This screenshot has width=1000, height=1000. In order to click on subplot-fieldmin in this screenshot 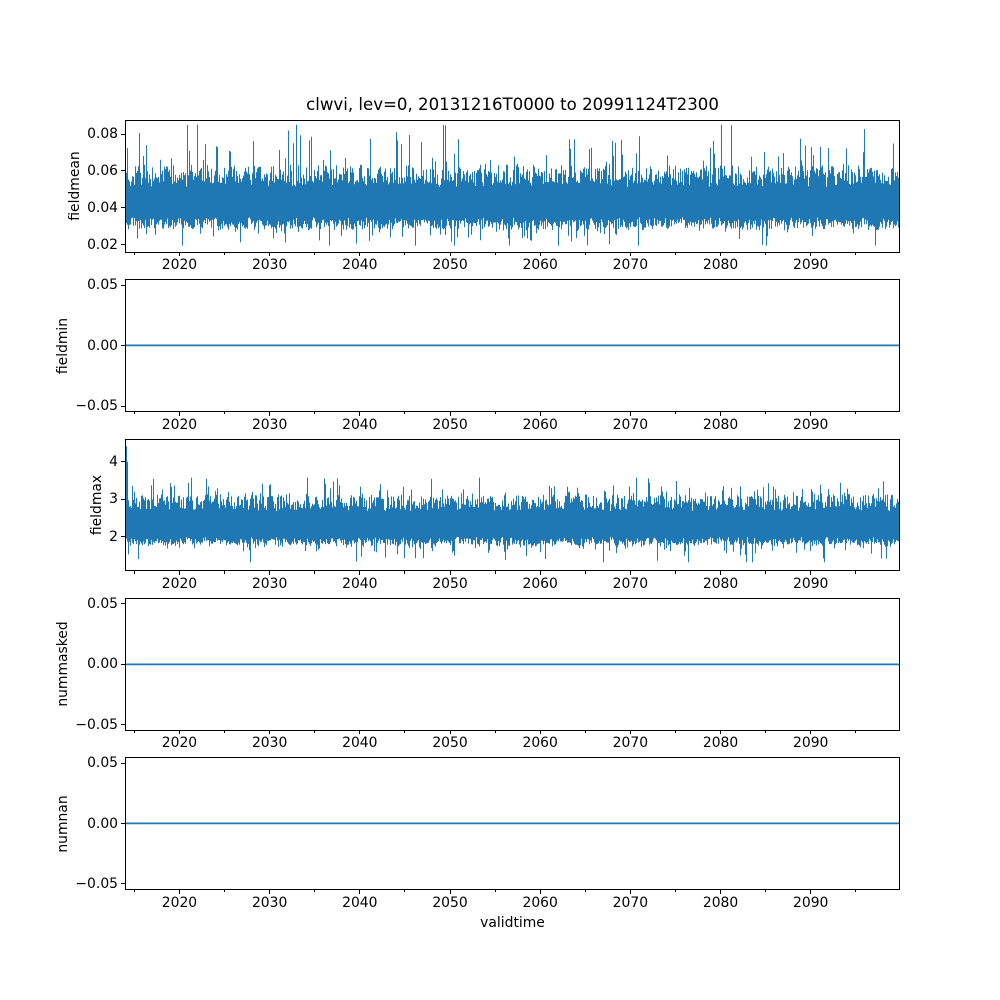, I will do `click(512, 346)`.